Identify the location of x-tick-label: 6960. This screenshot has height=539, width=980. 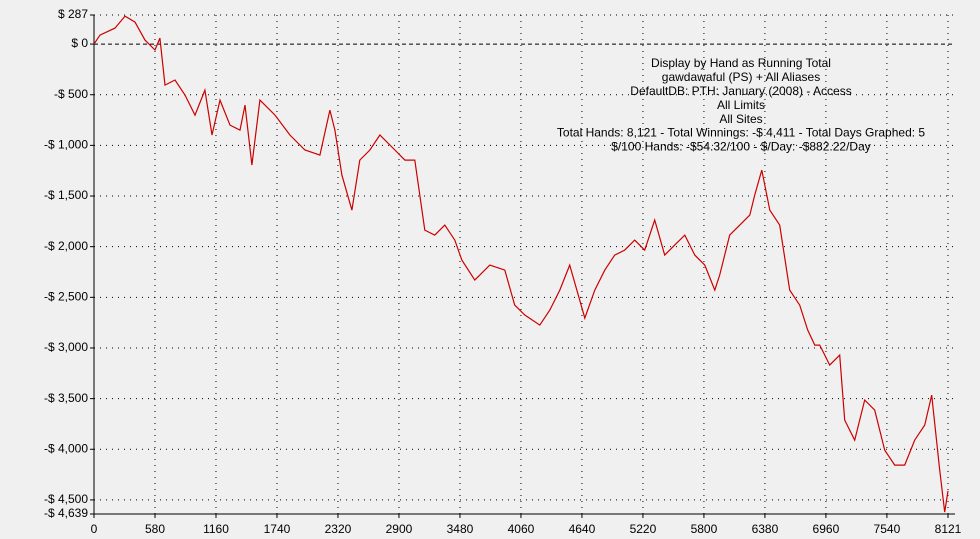
(826, 529).